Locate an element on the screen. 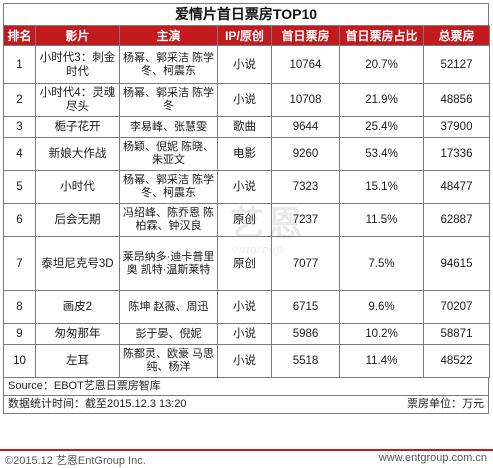 The image size is (493, 468). header-row: 排名 影片 主演 IP/原创 首日票房 首日票房占比 总票房 is located at coordinates (246, 35).